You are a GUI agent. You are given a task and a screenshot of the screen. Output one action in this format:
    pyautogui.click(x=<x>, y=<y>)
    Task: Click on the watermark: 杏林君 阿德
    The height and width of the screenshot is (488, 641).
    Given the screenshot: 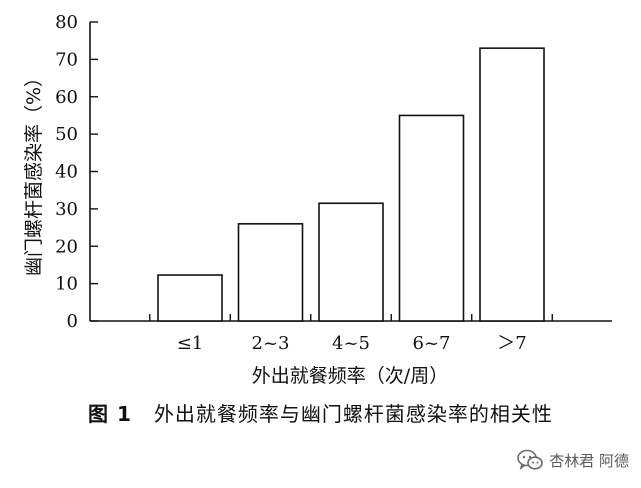 What is the action you would take?
    pyautogui.click(x=573, y=460)
    